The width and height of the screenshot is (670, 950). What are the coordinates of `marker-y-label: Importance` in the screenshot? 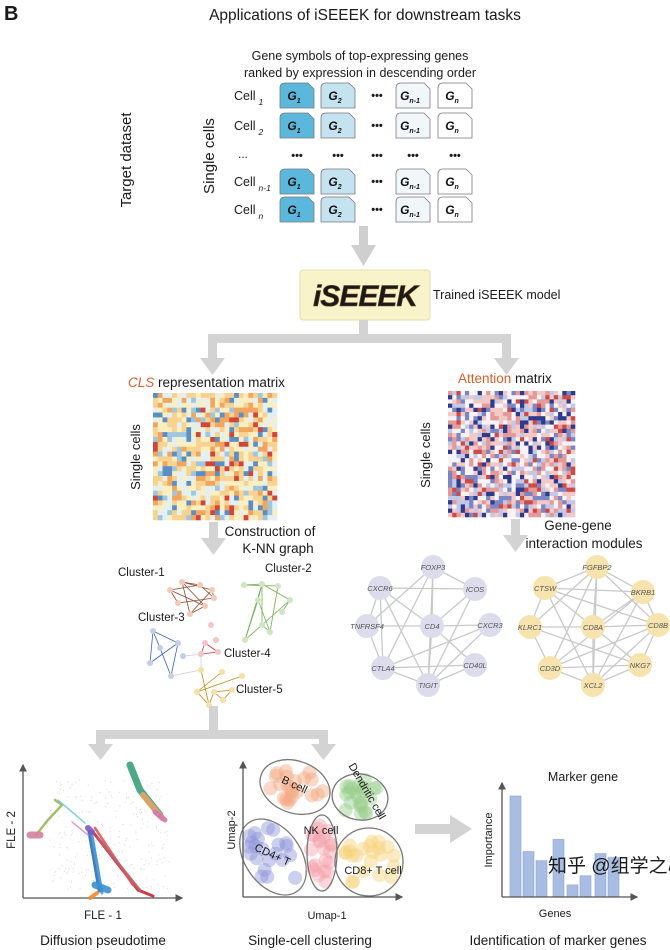 It's located at (489, 839).